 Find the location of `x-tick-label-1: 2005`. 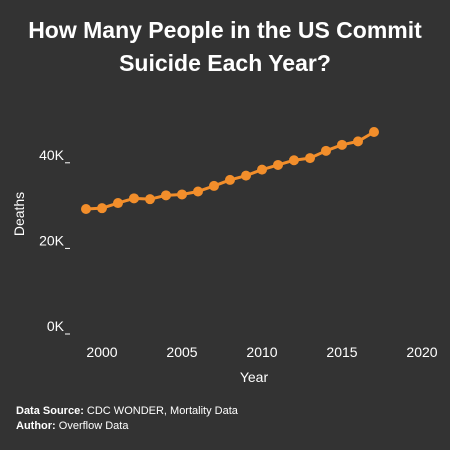

x-tick-label-1: 2005 is located at coordinates (181, 352).